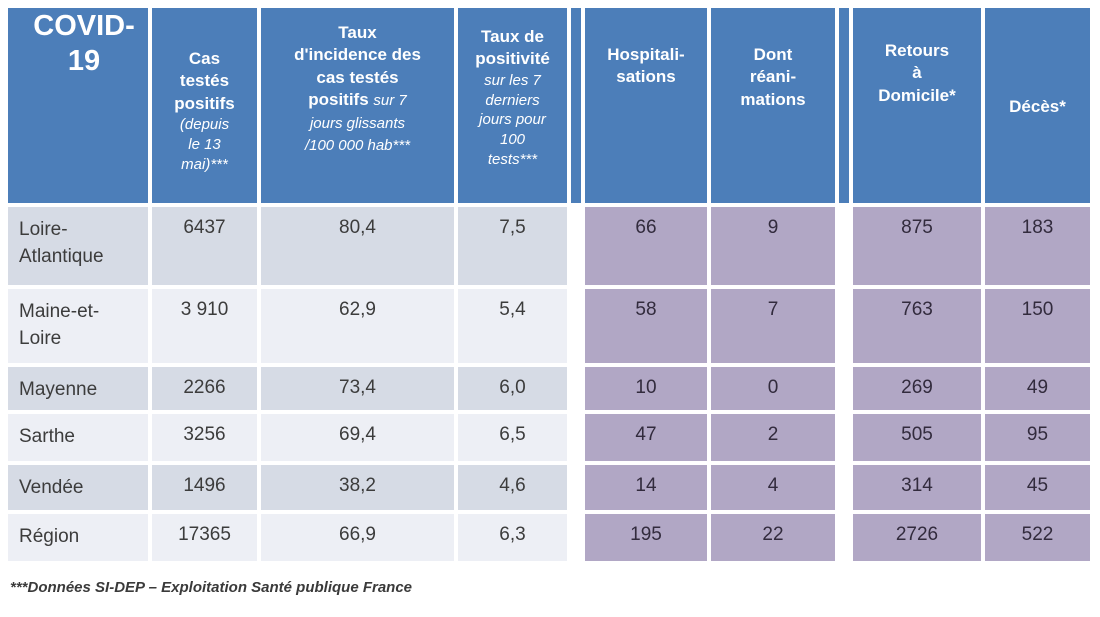  Describe the element at coordinates (78, 388) in the screenshot. I see `row-label: Mayenne` at that location.